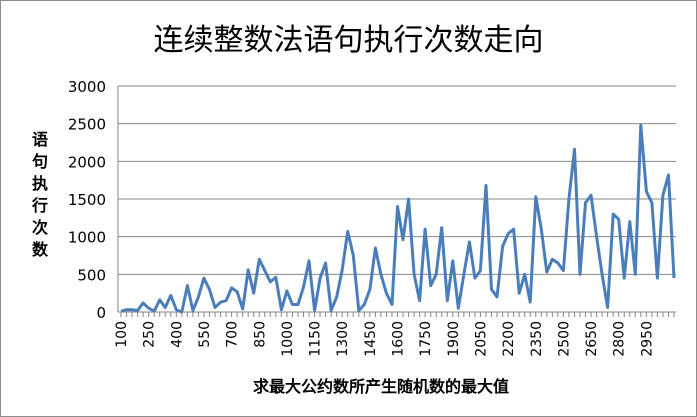 This screenshot has height=417, width=697. What do you see at coordinates (87, 87) in the screenshot?
I see `y-tick-label: 3000` at bounding box center [87, 87].